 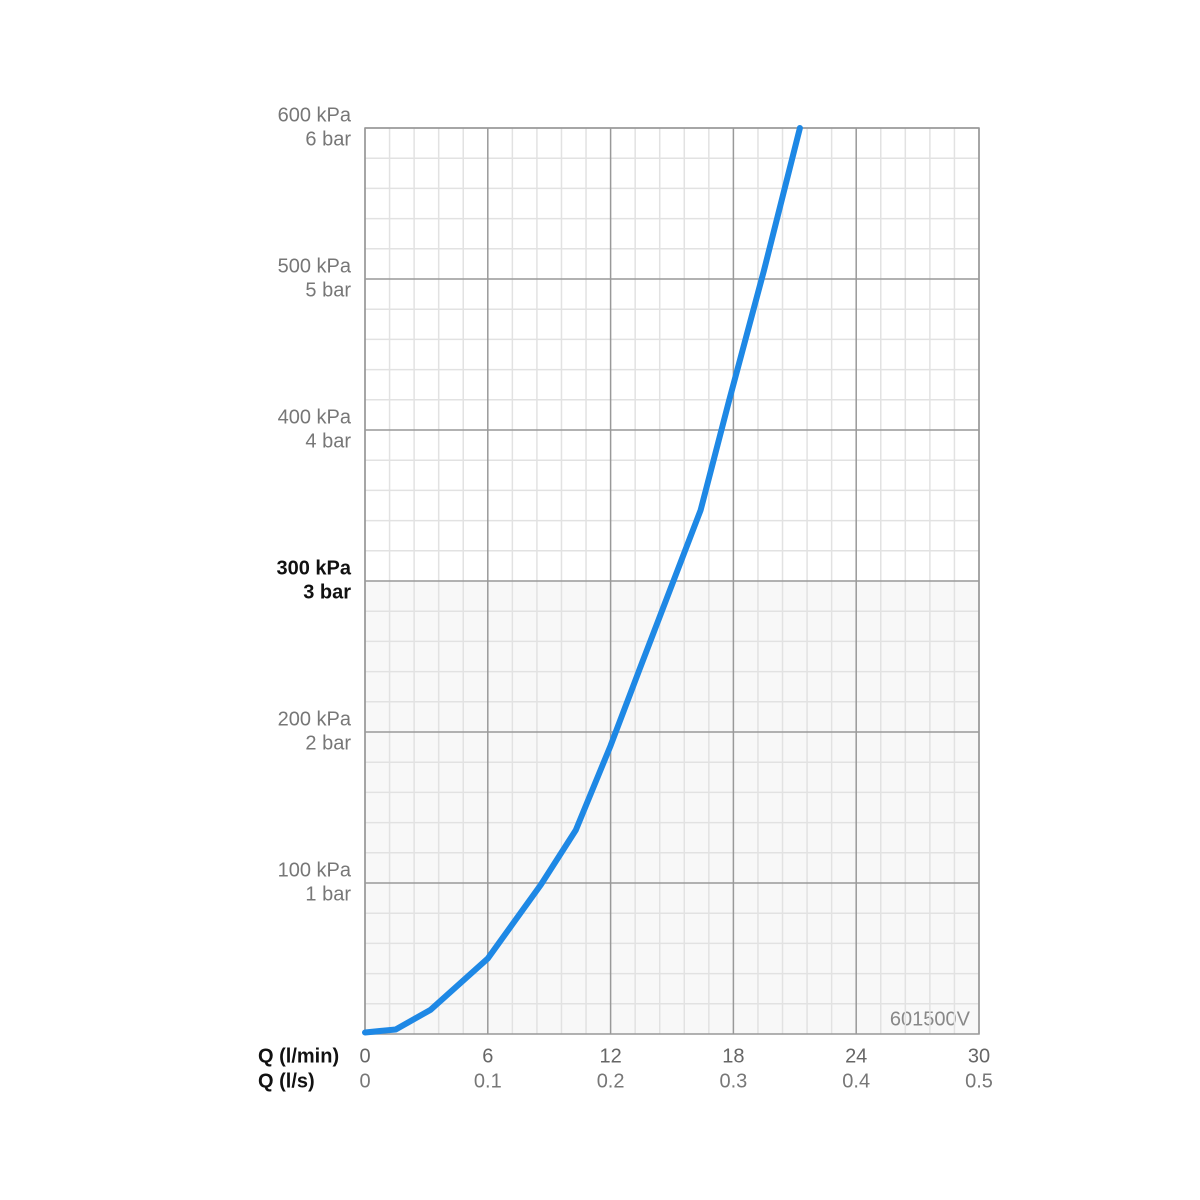 I want to click on y-tick-label: 200 kPa, so click(x=315, y=719).